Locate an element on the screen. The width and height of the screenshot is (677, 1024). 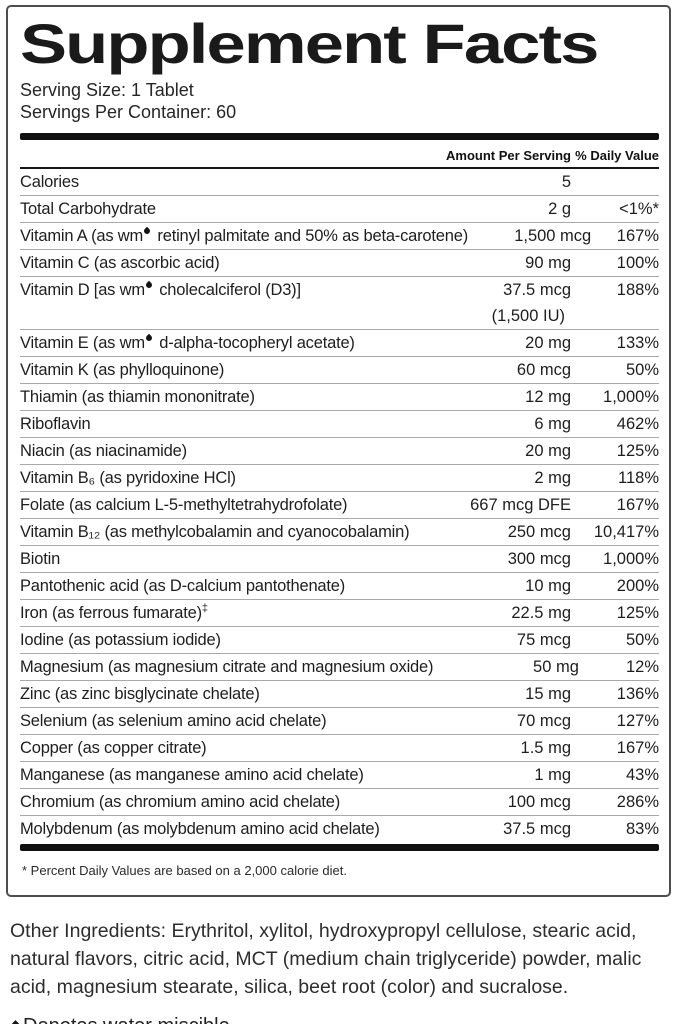
nutrient-name: Vitamin B₆ (as pyridoxine HCl) is located at coordinates (128, 478).